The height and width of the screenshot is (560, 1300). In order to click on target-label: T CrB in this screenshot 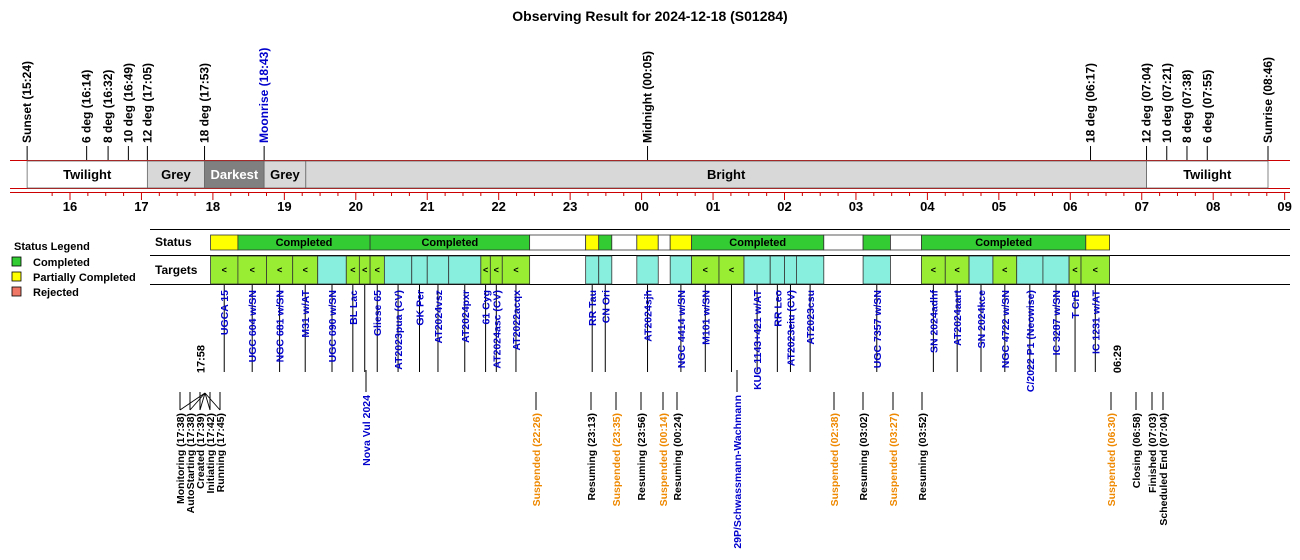, I will do `click(1076, 304)`.